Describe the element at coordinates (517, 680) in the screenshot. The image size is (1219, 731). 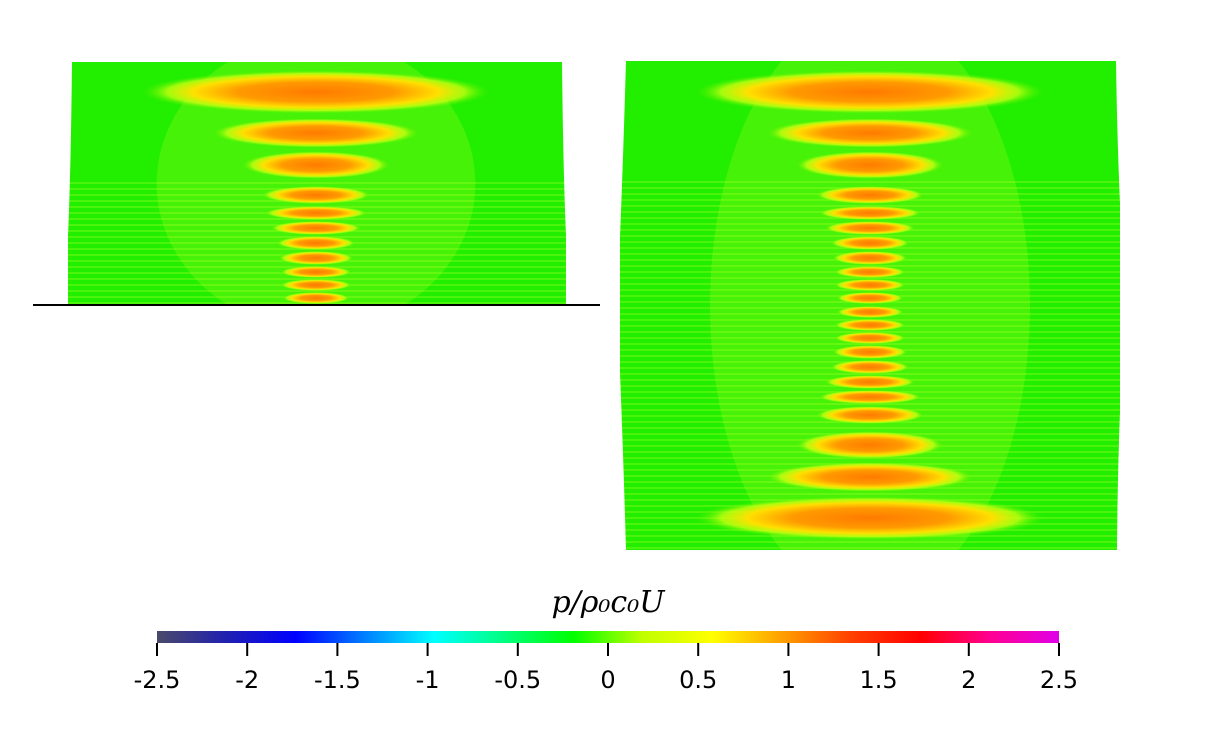
I see `colorbar-tick-label: -0.5` at that location.